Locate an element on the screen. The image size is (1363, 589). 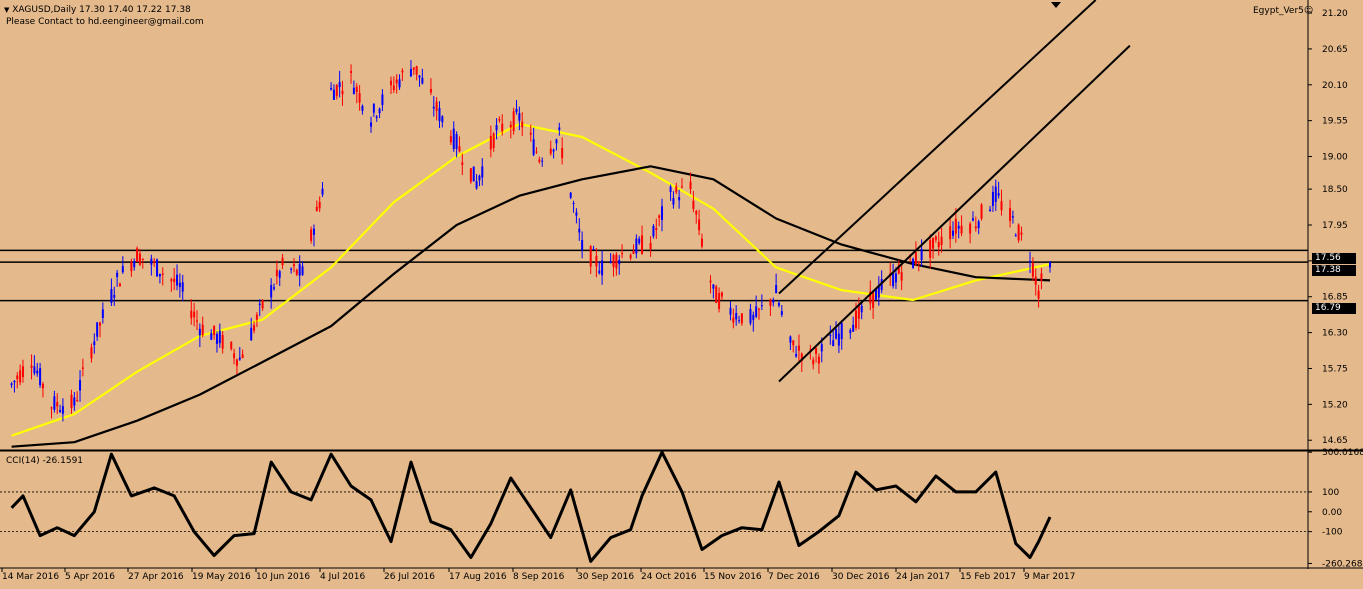
time-tick-label-14: 24 Jan 2017 is located at coordinates (923, 577).